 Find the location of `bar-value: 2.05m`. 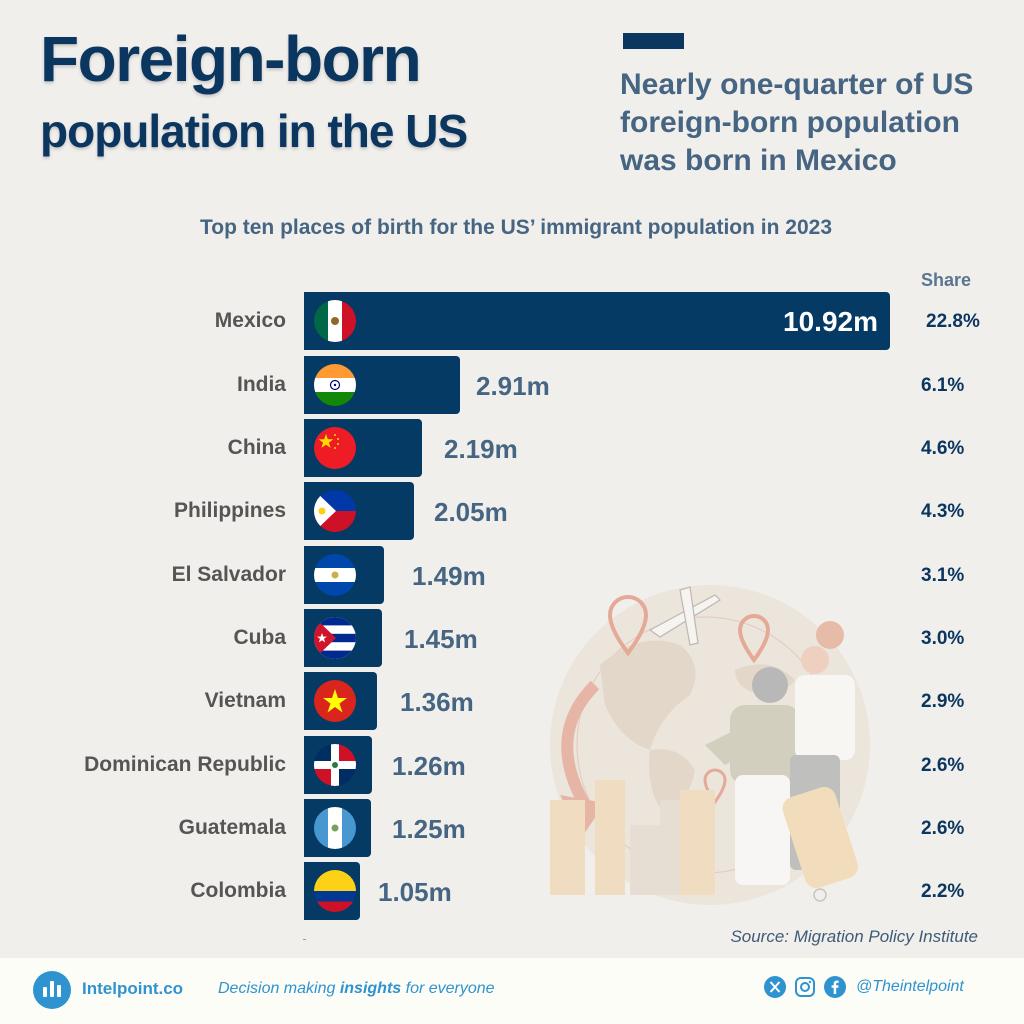

bar-value: 2.05m is located at coordinates (471, 512).